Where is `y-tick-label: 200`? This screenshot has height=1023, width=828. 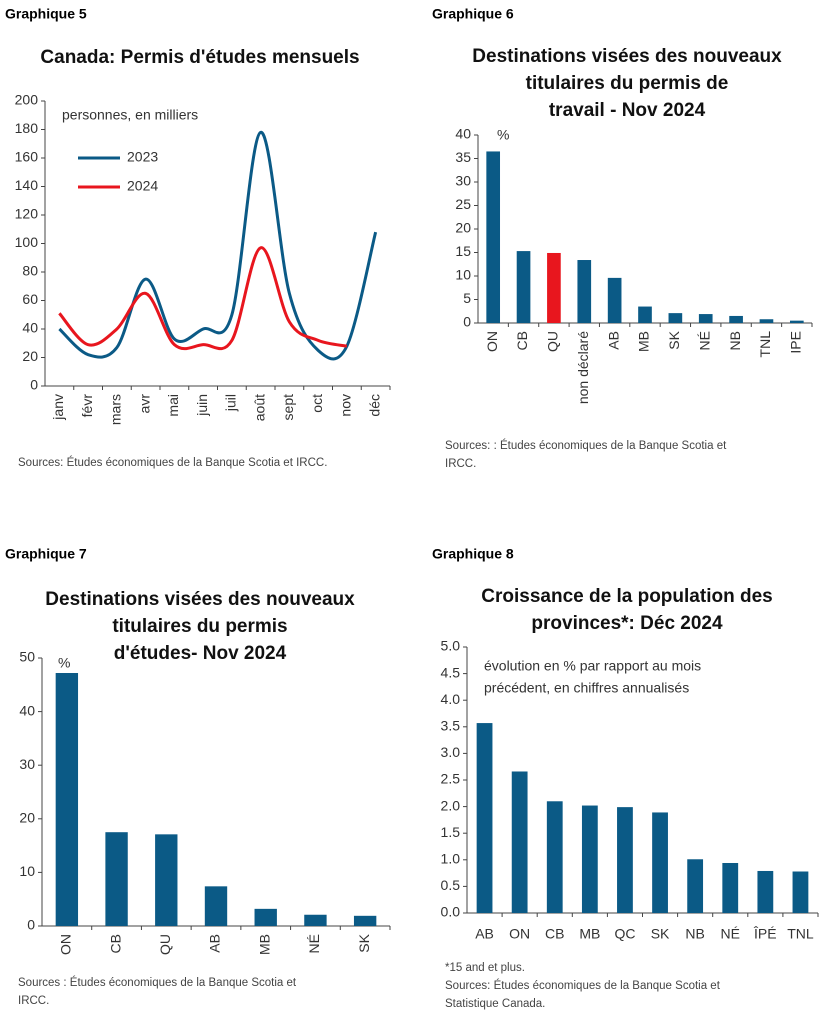 y-tick-label: 200 is located at coordinates (27, 100).